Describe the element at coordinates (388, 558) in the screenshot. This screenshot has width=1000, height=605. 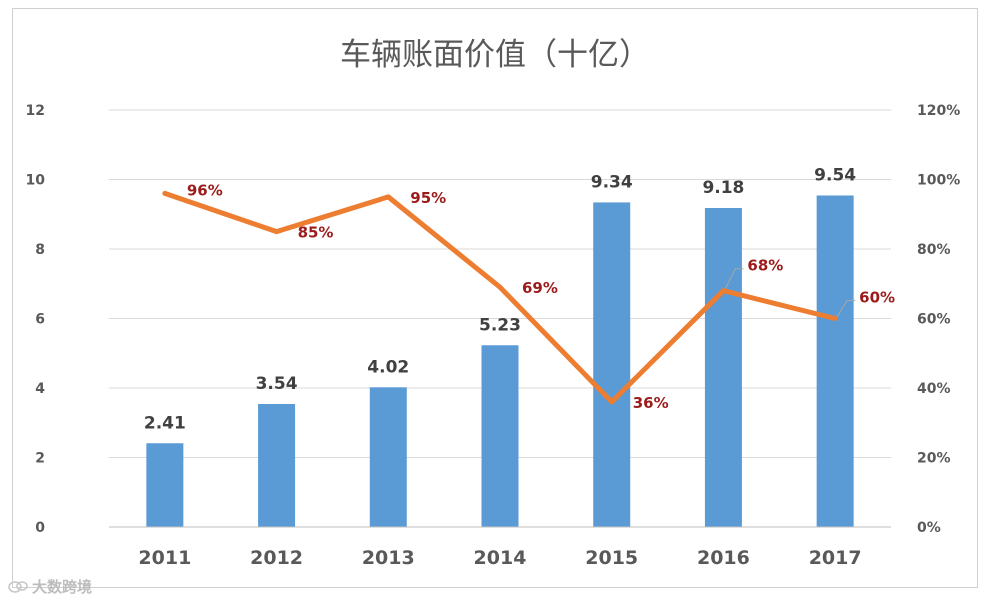
I see `x-tick-label: 2013` at that location.